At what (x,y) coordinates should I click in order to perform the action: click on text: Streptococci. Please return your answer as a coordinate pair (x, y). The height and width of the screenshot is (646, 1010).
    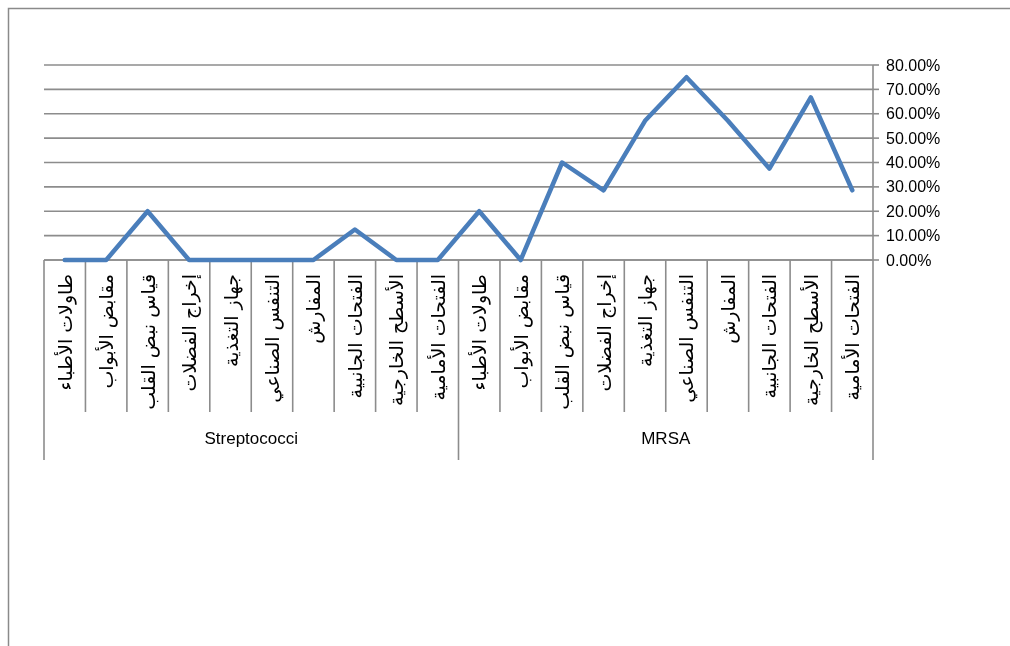
    Looking at the image, I should click on (251, 438).